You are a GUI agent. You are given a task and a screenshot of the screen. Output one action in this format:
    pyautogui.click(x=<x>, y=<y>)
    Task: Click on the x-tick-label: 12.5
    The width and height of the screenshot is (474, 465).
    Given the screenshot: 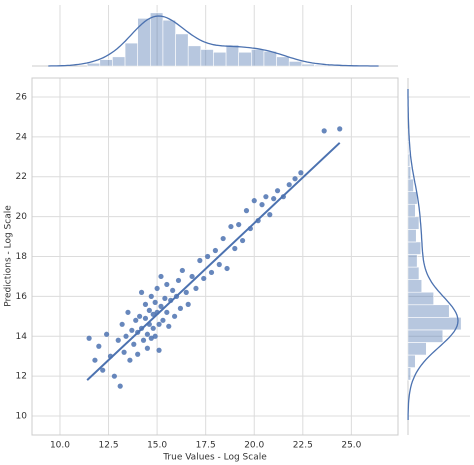 What is the action you would take?
    pyautogui.click(x=109, y=446)
    